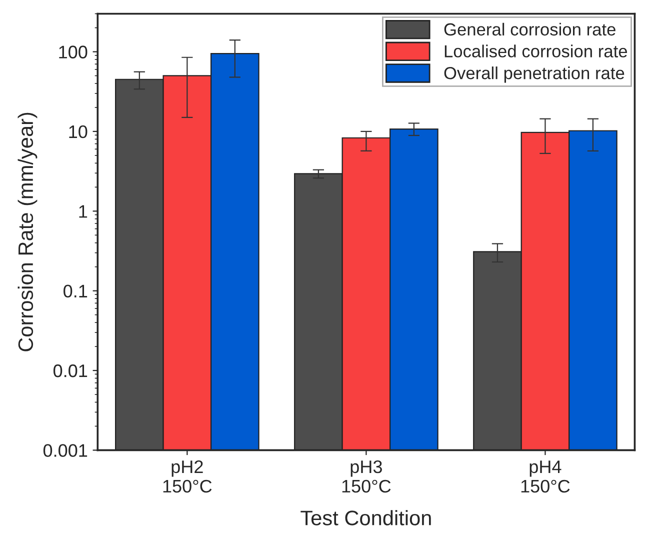 The width and height of the screenshot is (651, 549). What do you see at coordinates (73, 52) in the screenshot?
I see `y-tick-label: 100` at bounding box center [73, 52].